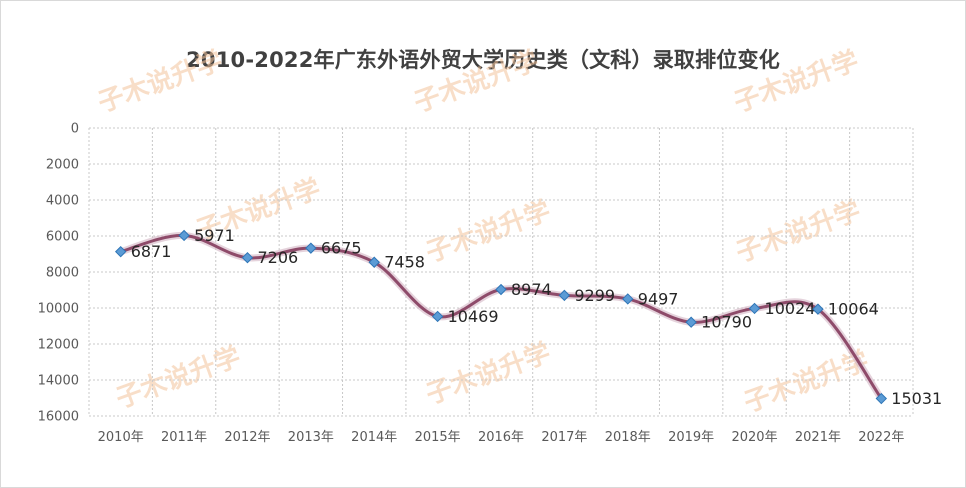 This screenshot has height=488, width=966. What do you see at coordinates (214, 235) in the screenshot?
I see `data-label: 5971` at bounding box center [214, 235].